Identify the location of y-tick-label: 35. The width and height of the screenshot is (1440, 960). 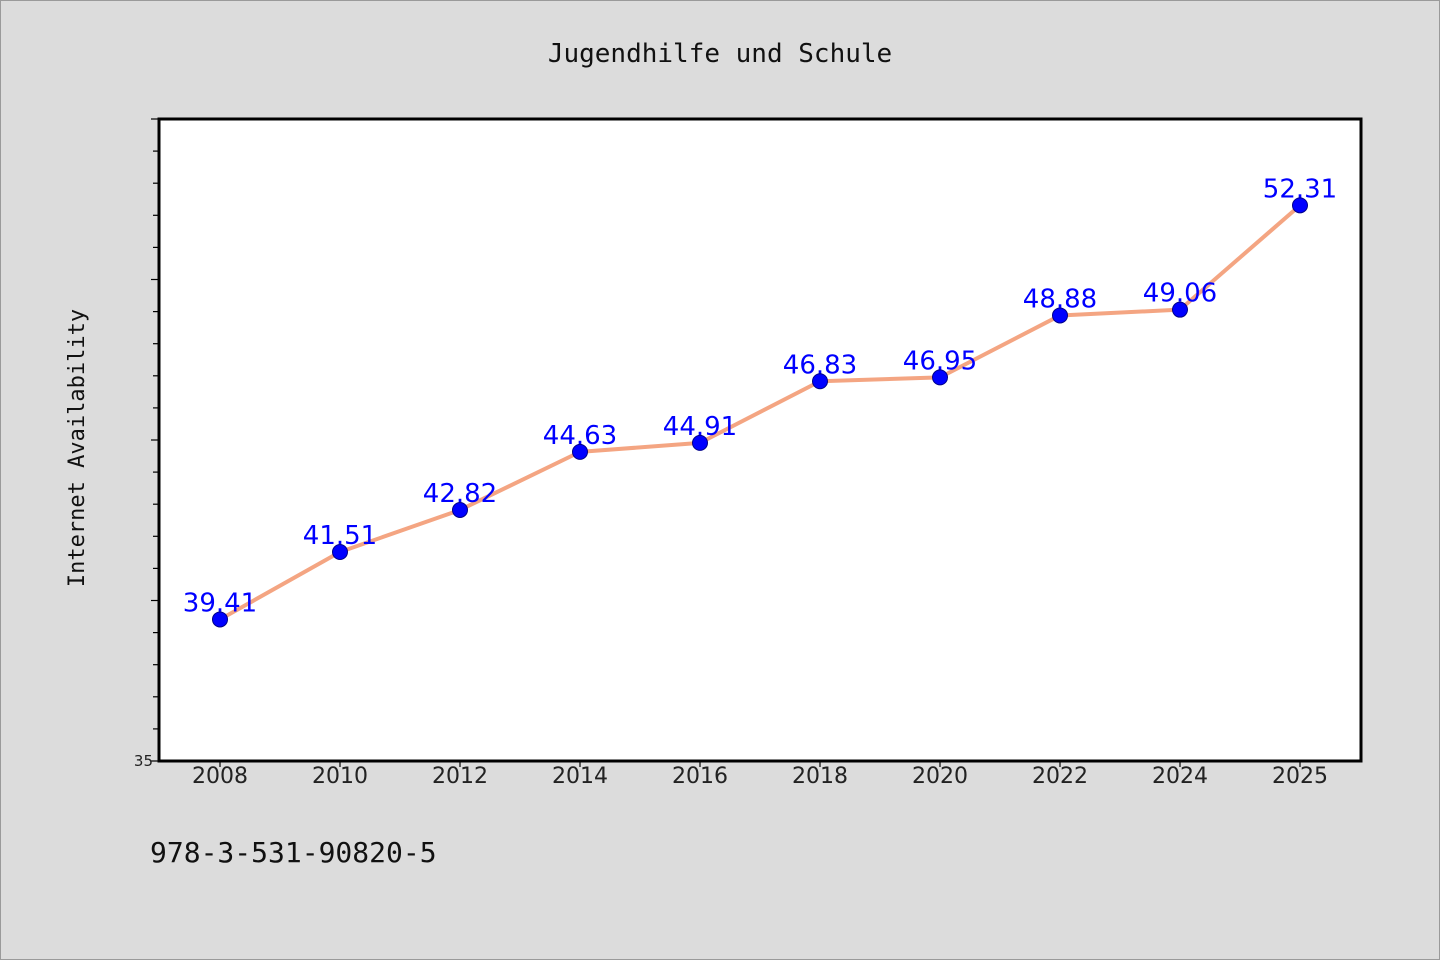
(143, 761).